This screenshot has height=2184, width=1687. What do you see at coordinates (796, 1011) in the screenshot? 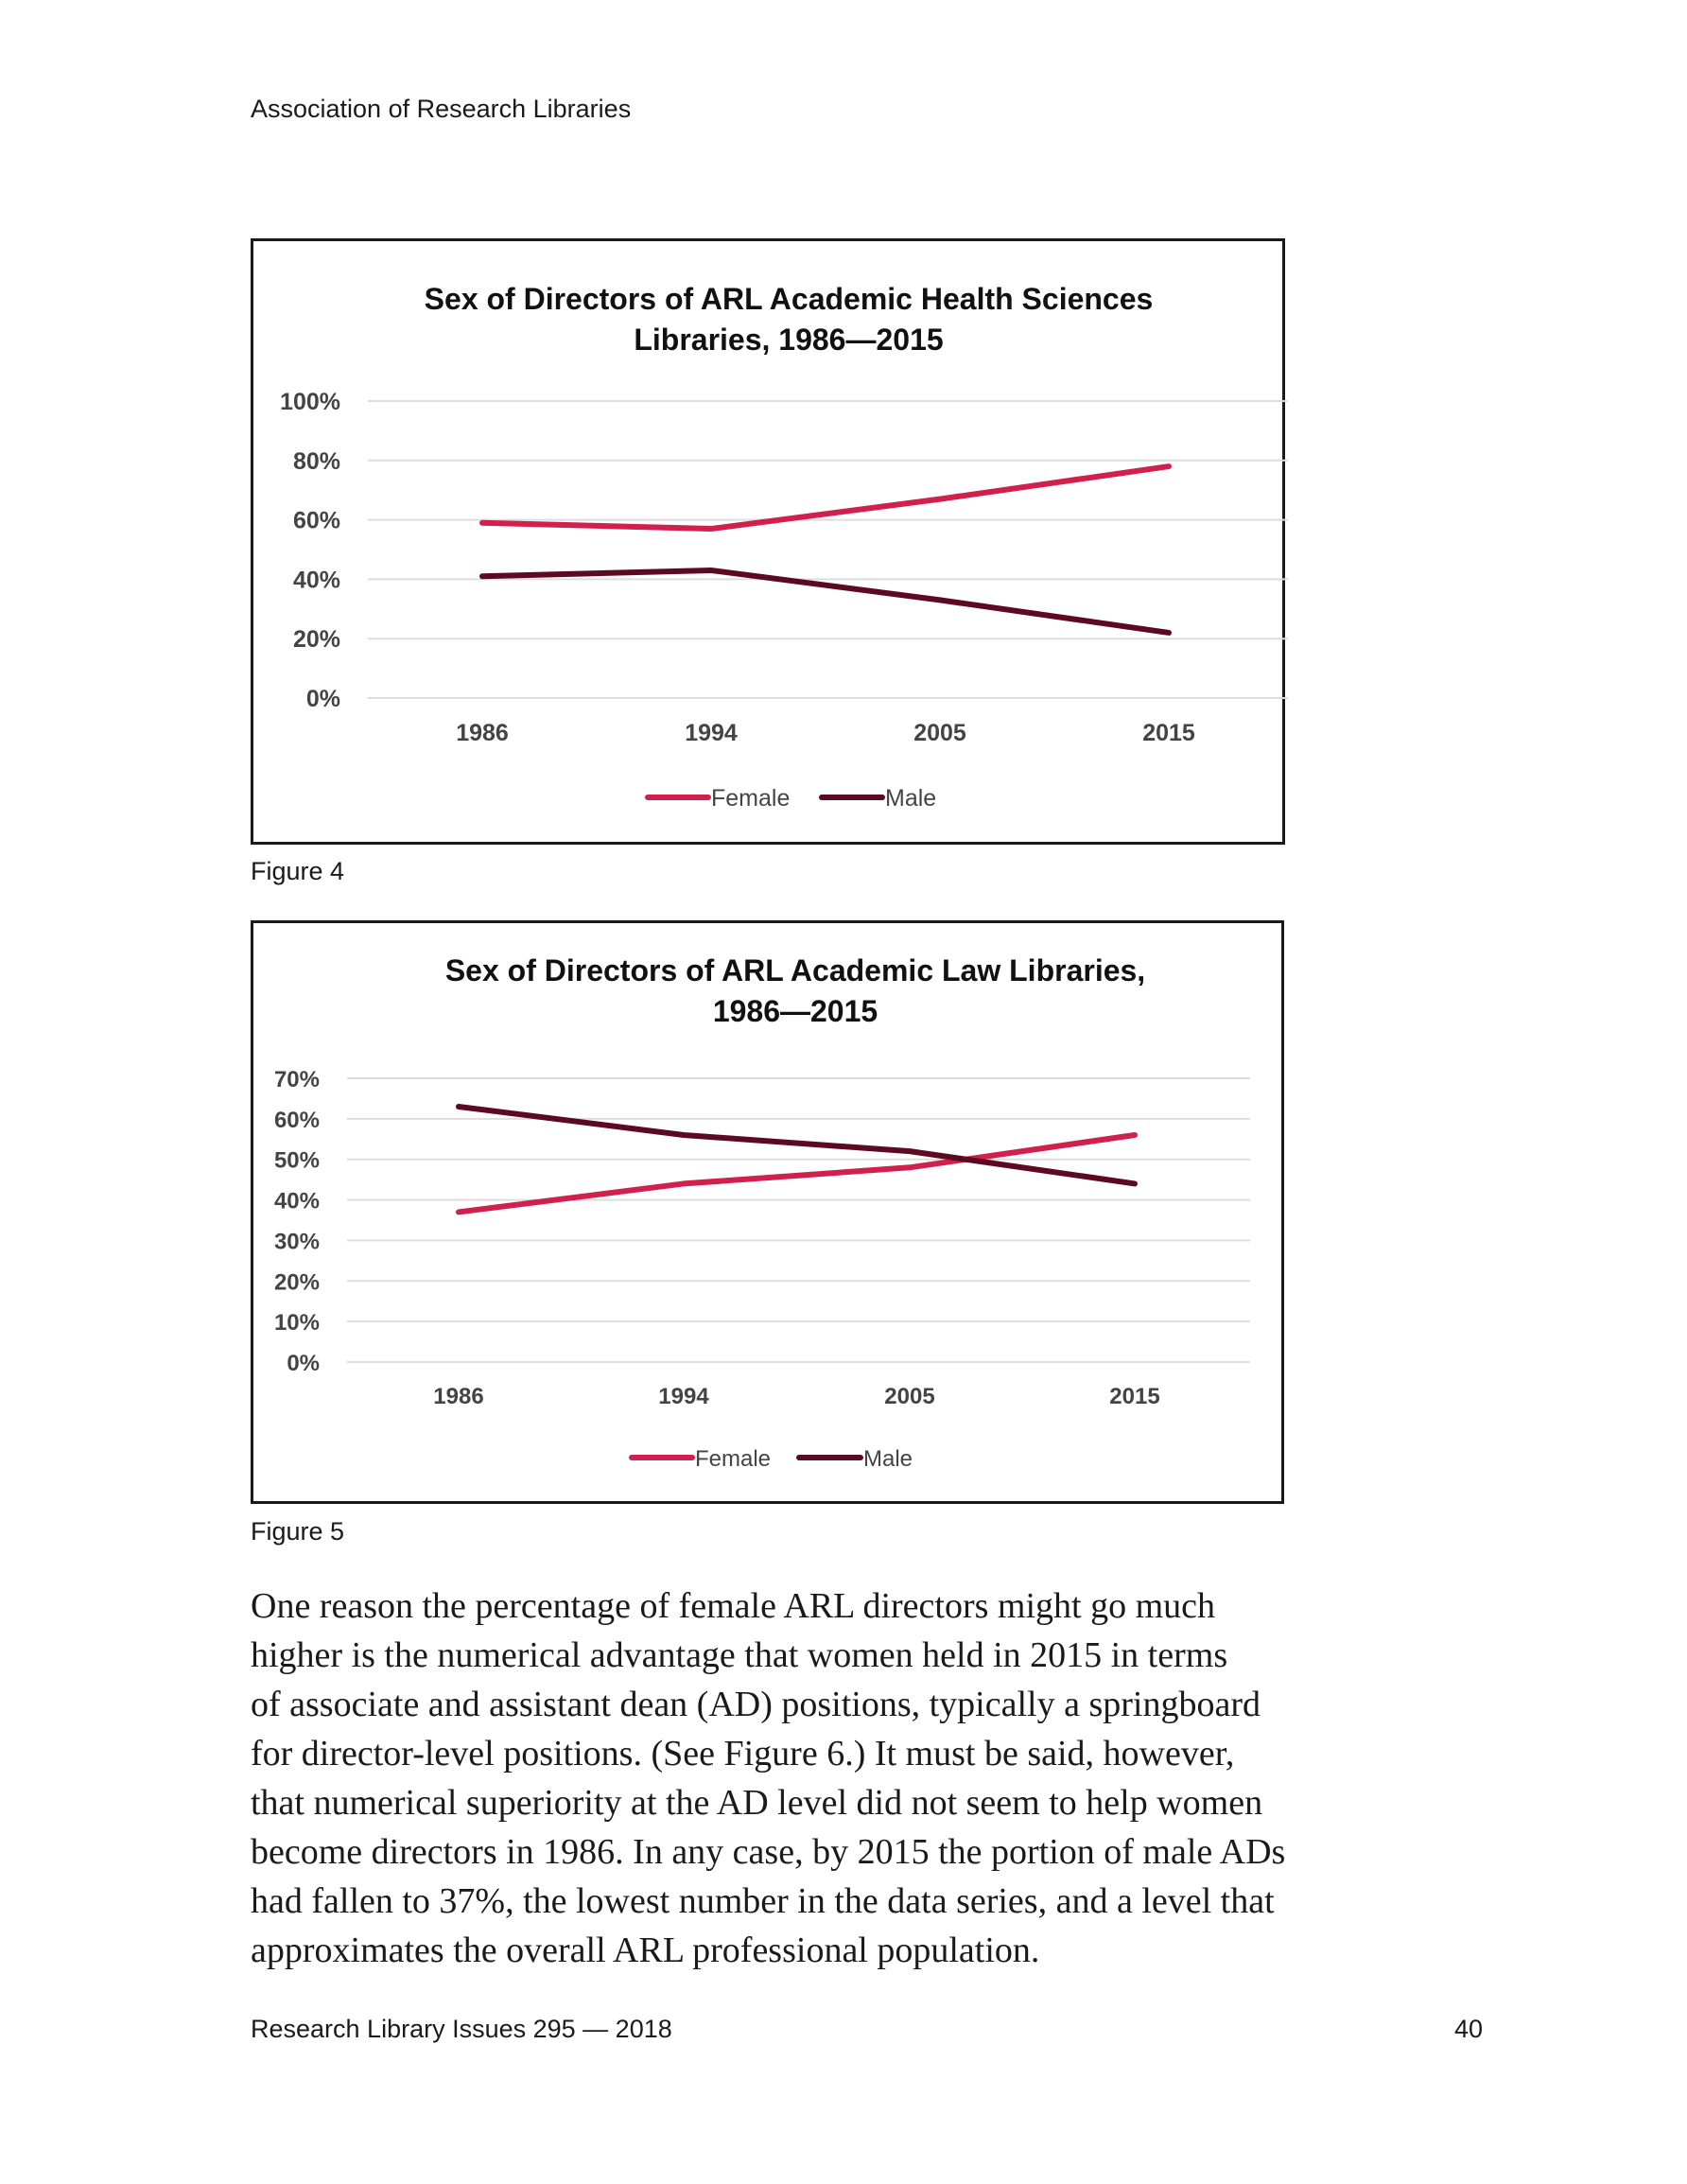
I see `chart-title: 1986—2015` at bounding box center [796, 1011].